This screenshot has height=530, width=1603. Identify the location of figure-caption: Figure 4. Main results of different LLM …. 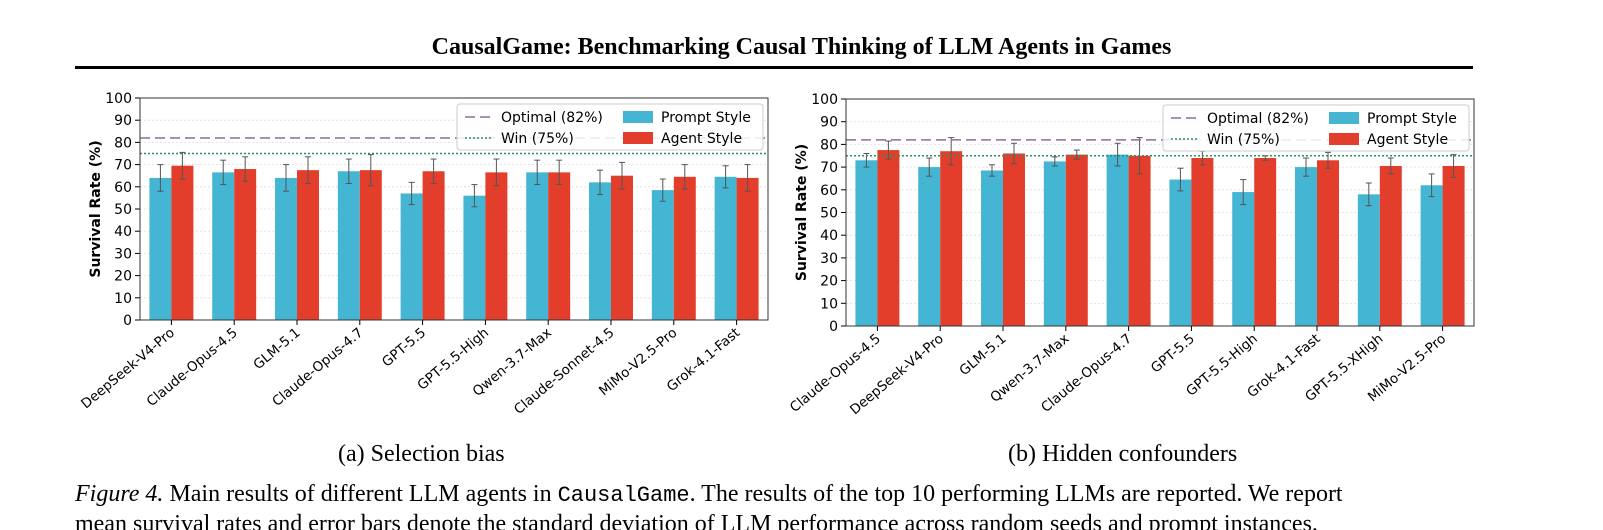
(795, 494).